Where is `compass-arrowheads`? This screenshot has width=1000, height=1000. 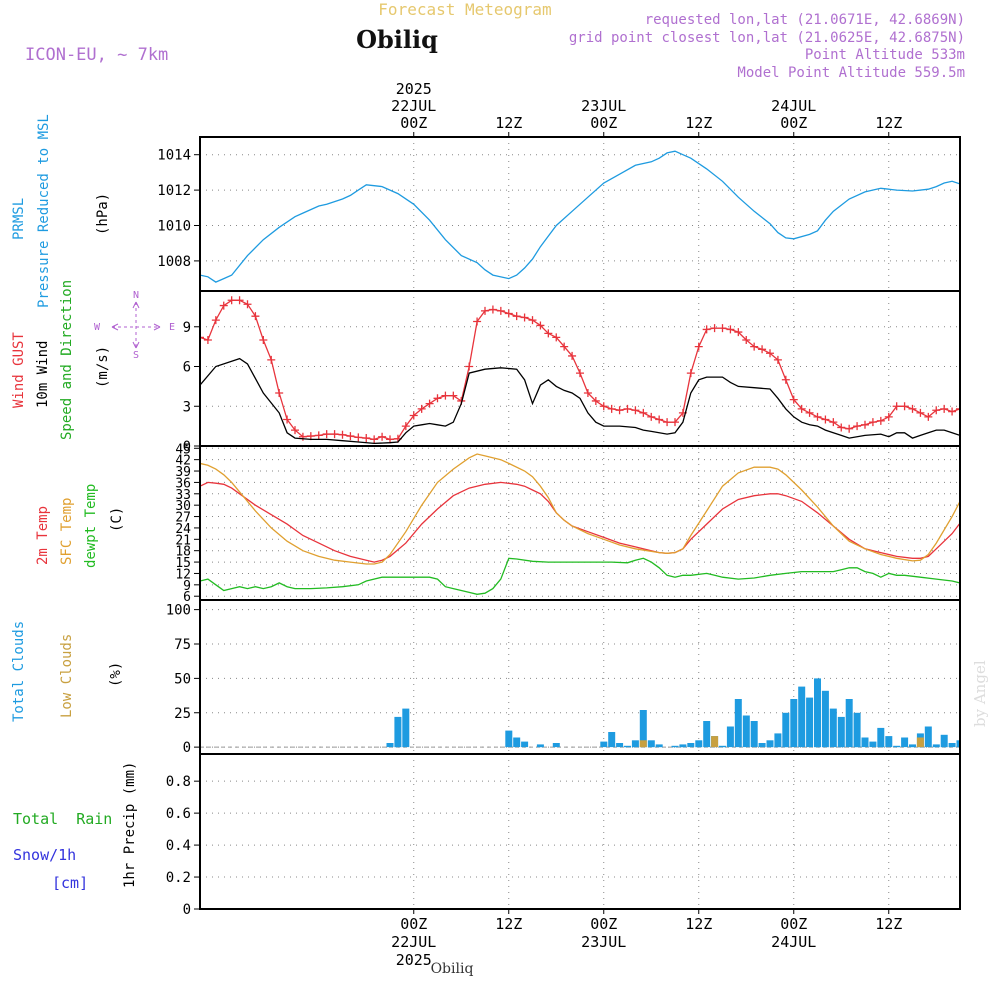 compass-arrowheads is located at coordinates (136, 325).